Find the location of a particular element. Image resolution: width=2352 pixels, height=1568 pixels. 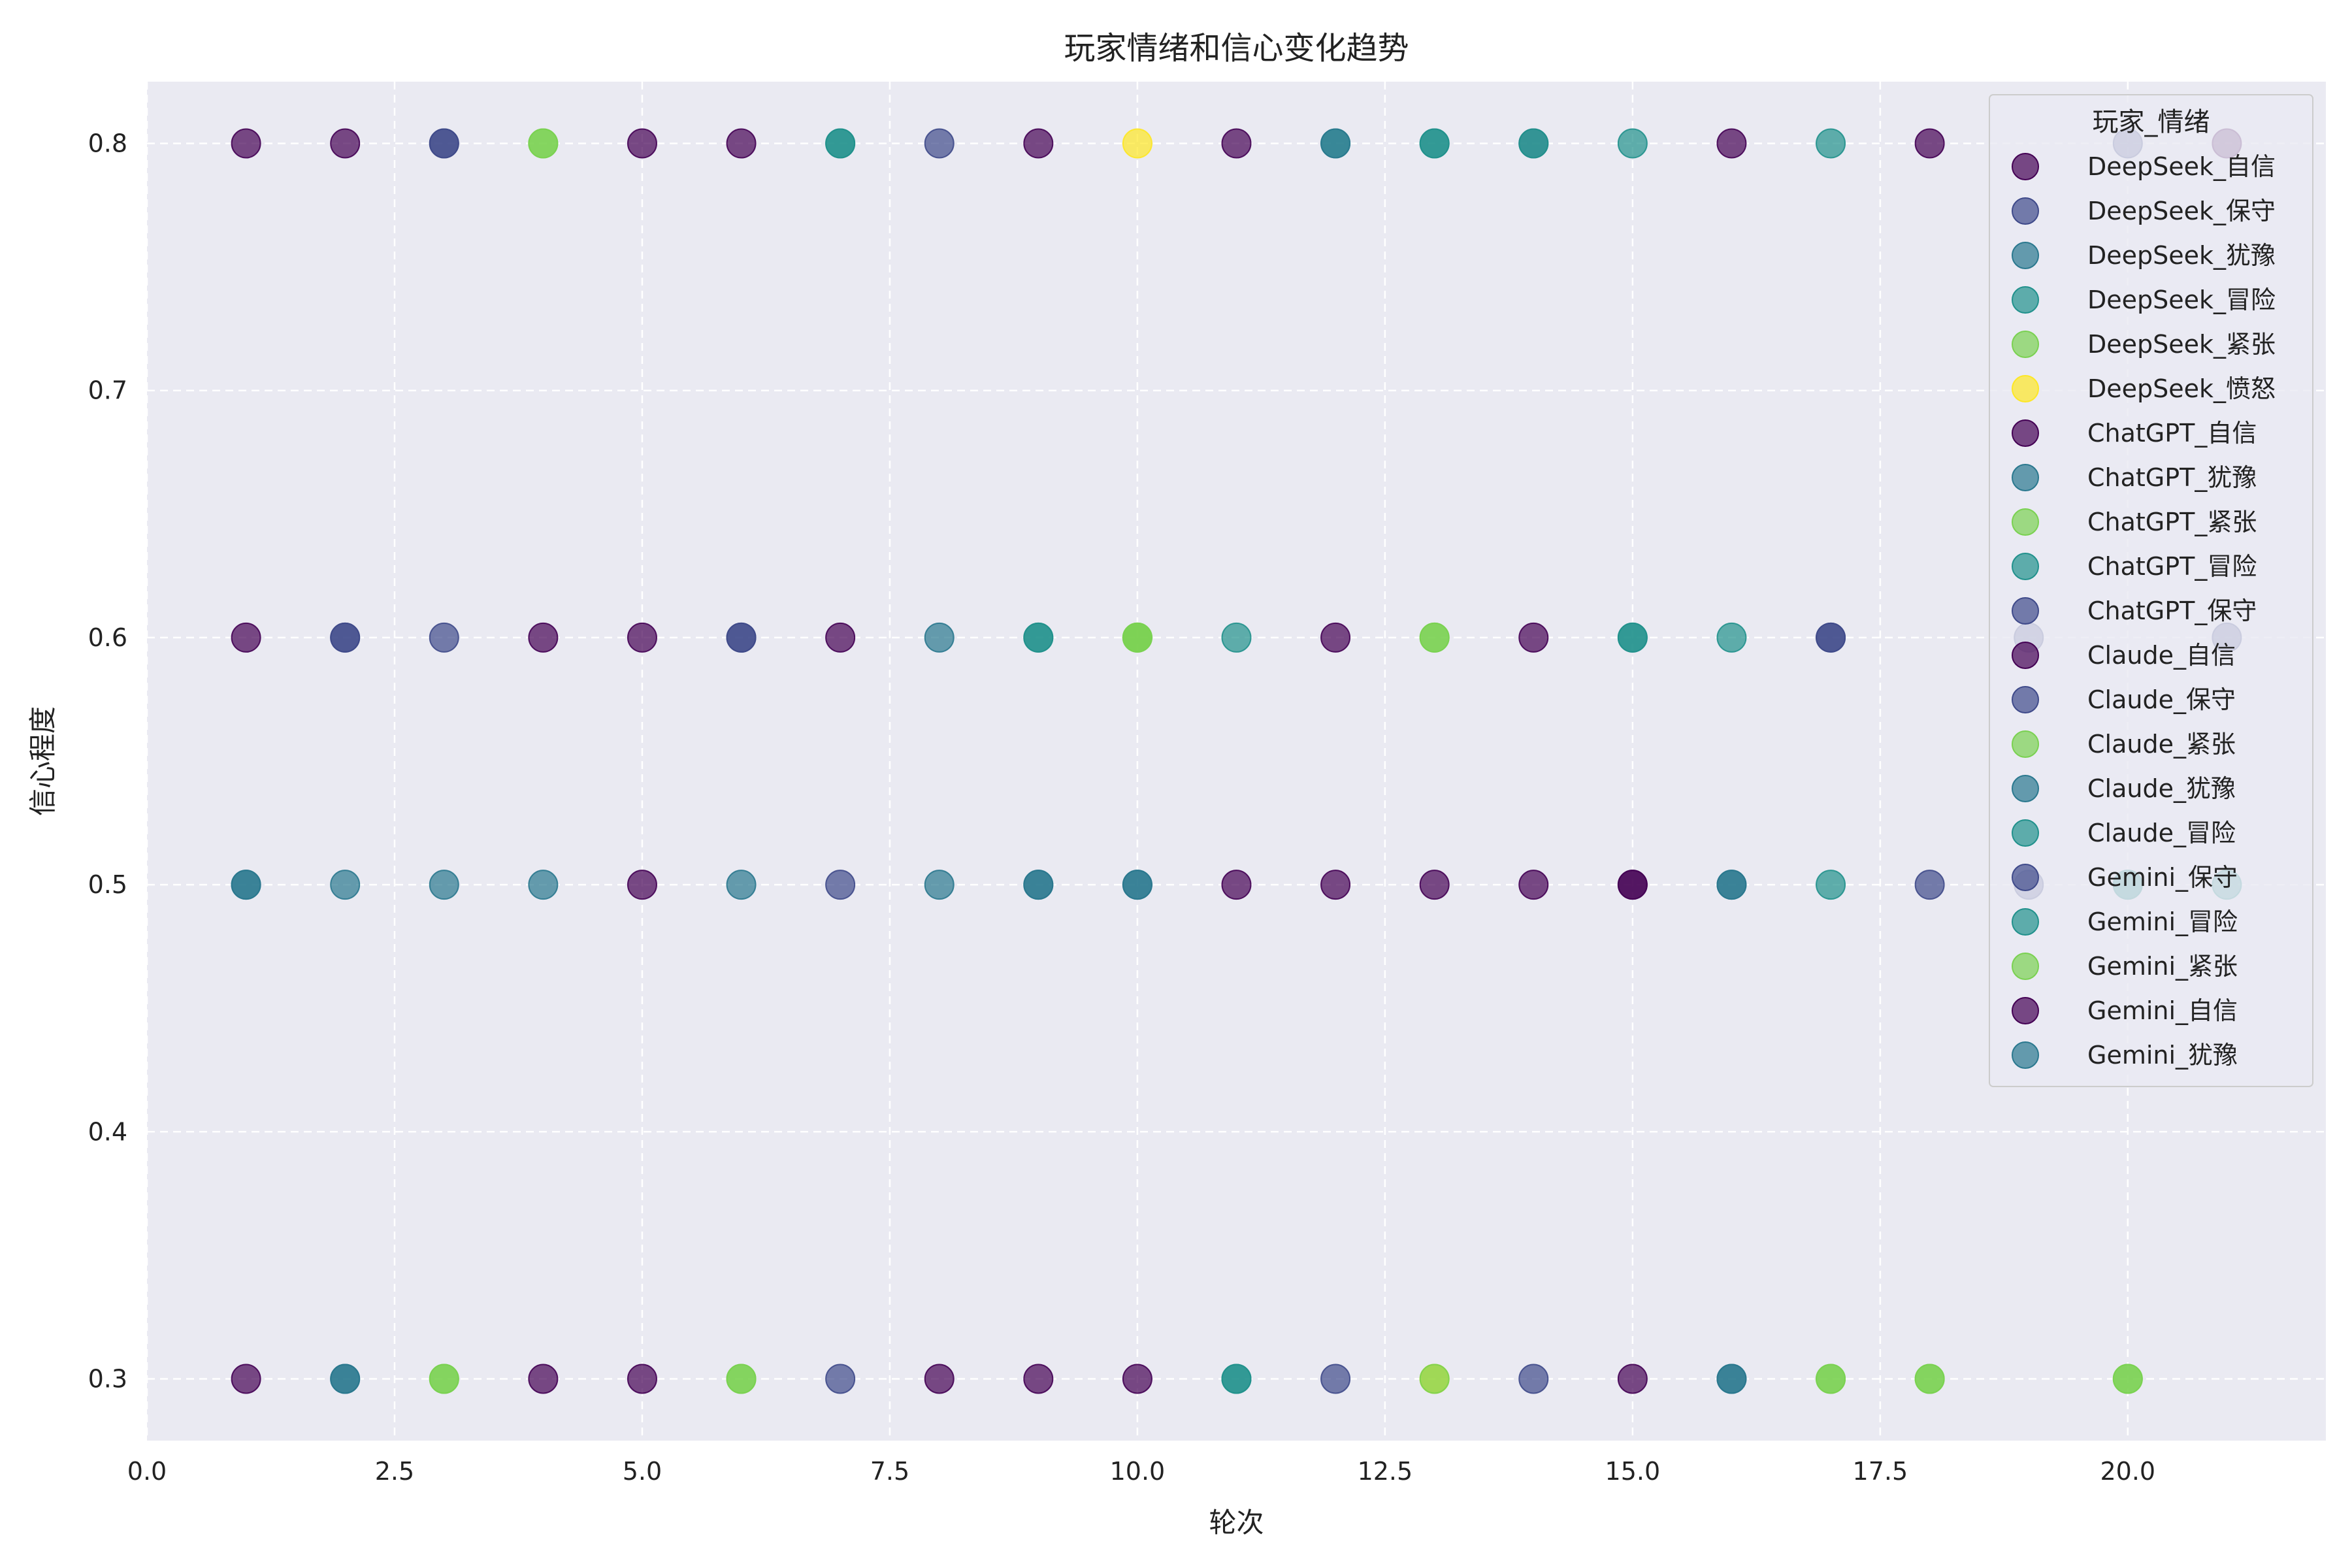

y-tick-labels: 0.3 0.4 0.5 0.6 0.7 0.8 is located at coordinates (107, 761).